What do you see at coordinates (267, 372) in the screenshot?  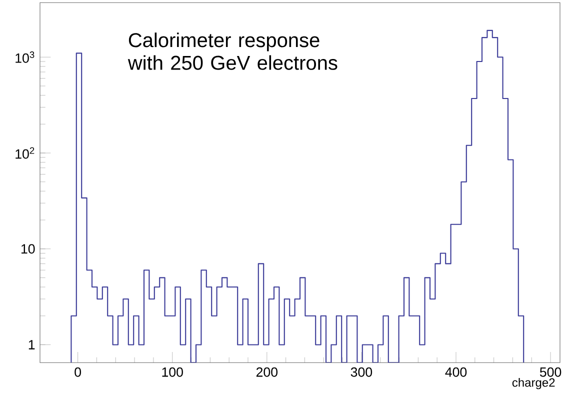 I see `x-tick-label: 200` at bounding box center [267, 372].